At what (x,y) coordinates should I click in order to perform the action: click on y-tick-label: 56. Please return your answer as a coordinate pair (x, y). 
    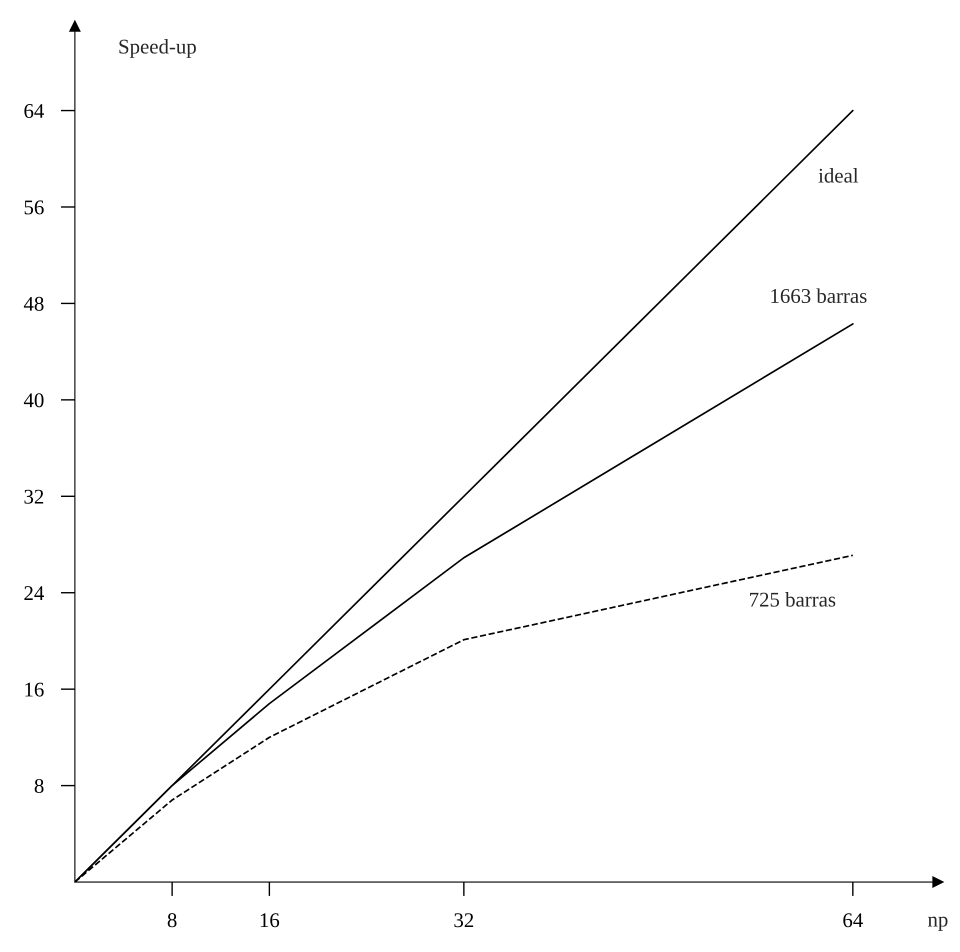
    Looking at the image, I should click on (34, 207).